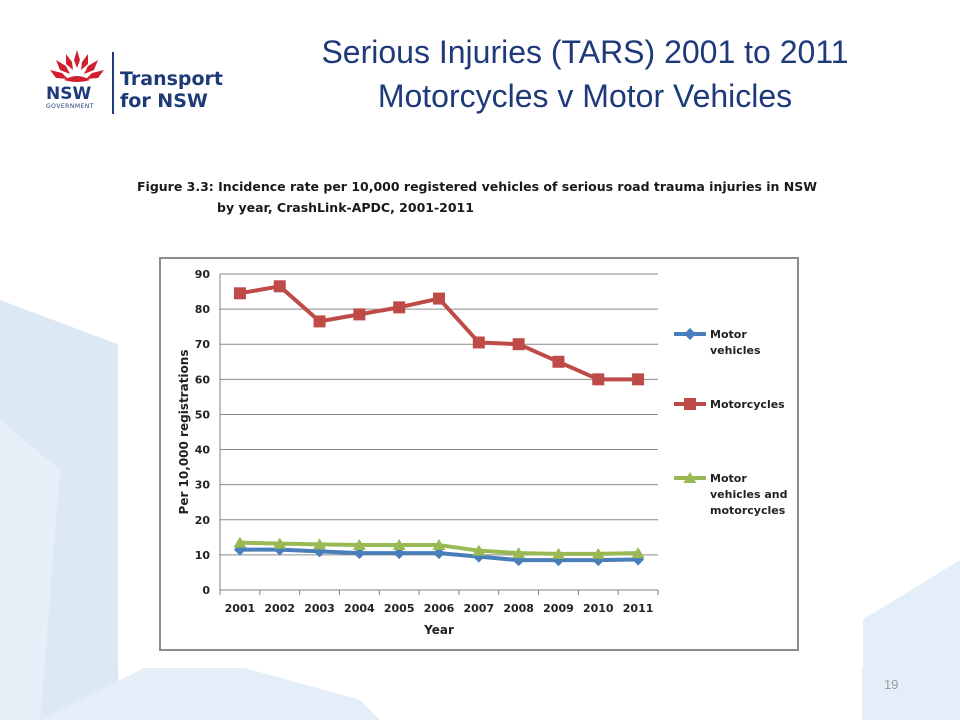  What do you see at coordinates (518, 608) in the screenshot?
I see `x-tick-label: 2008` at bounding box center [518, 608].